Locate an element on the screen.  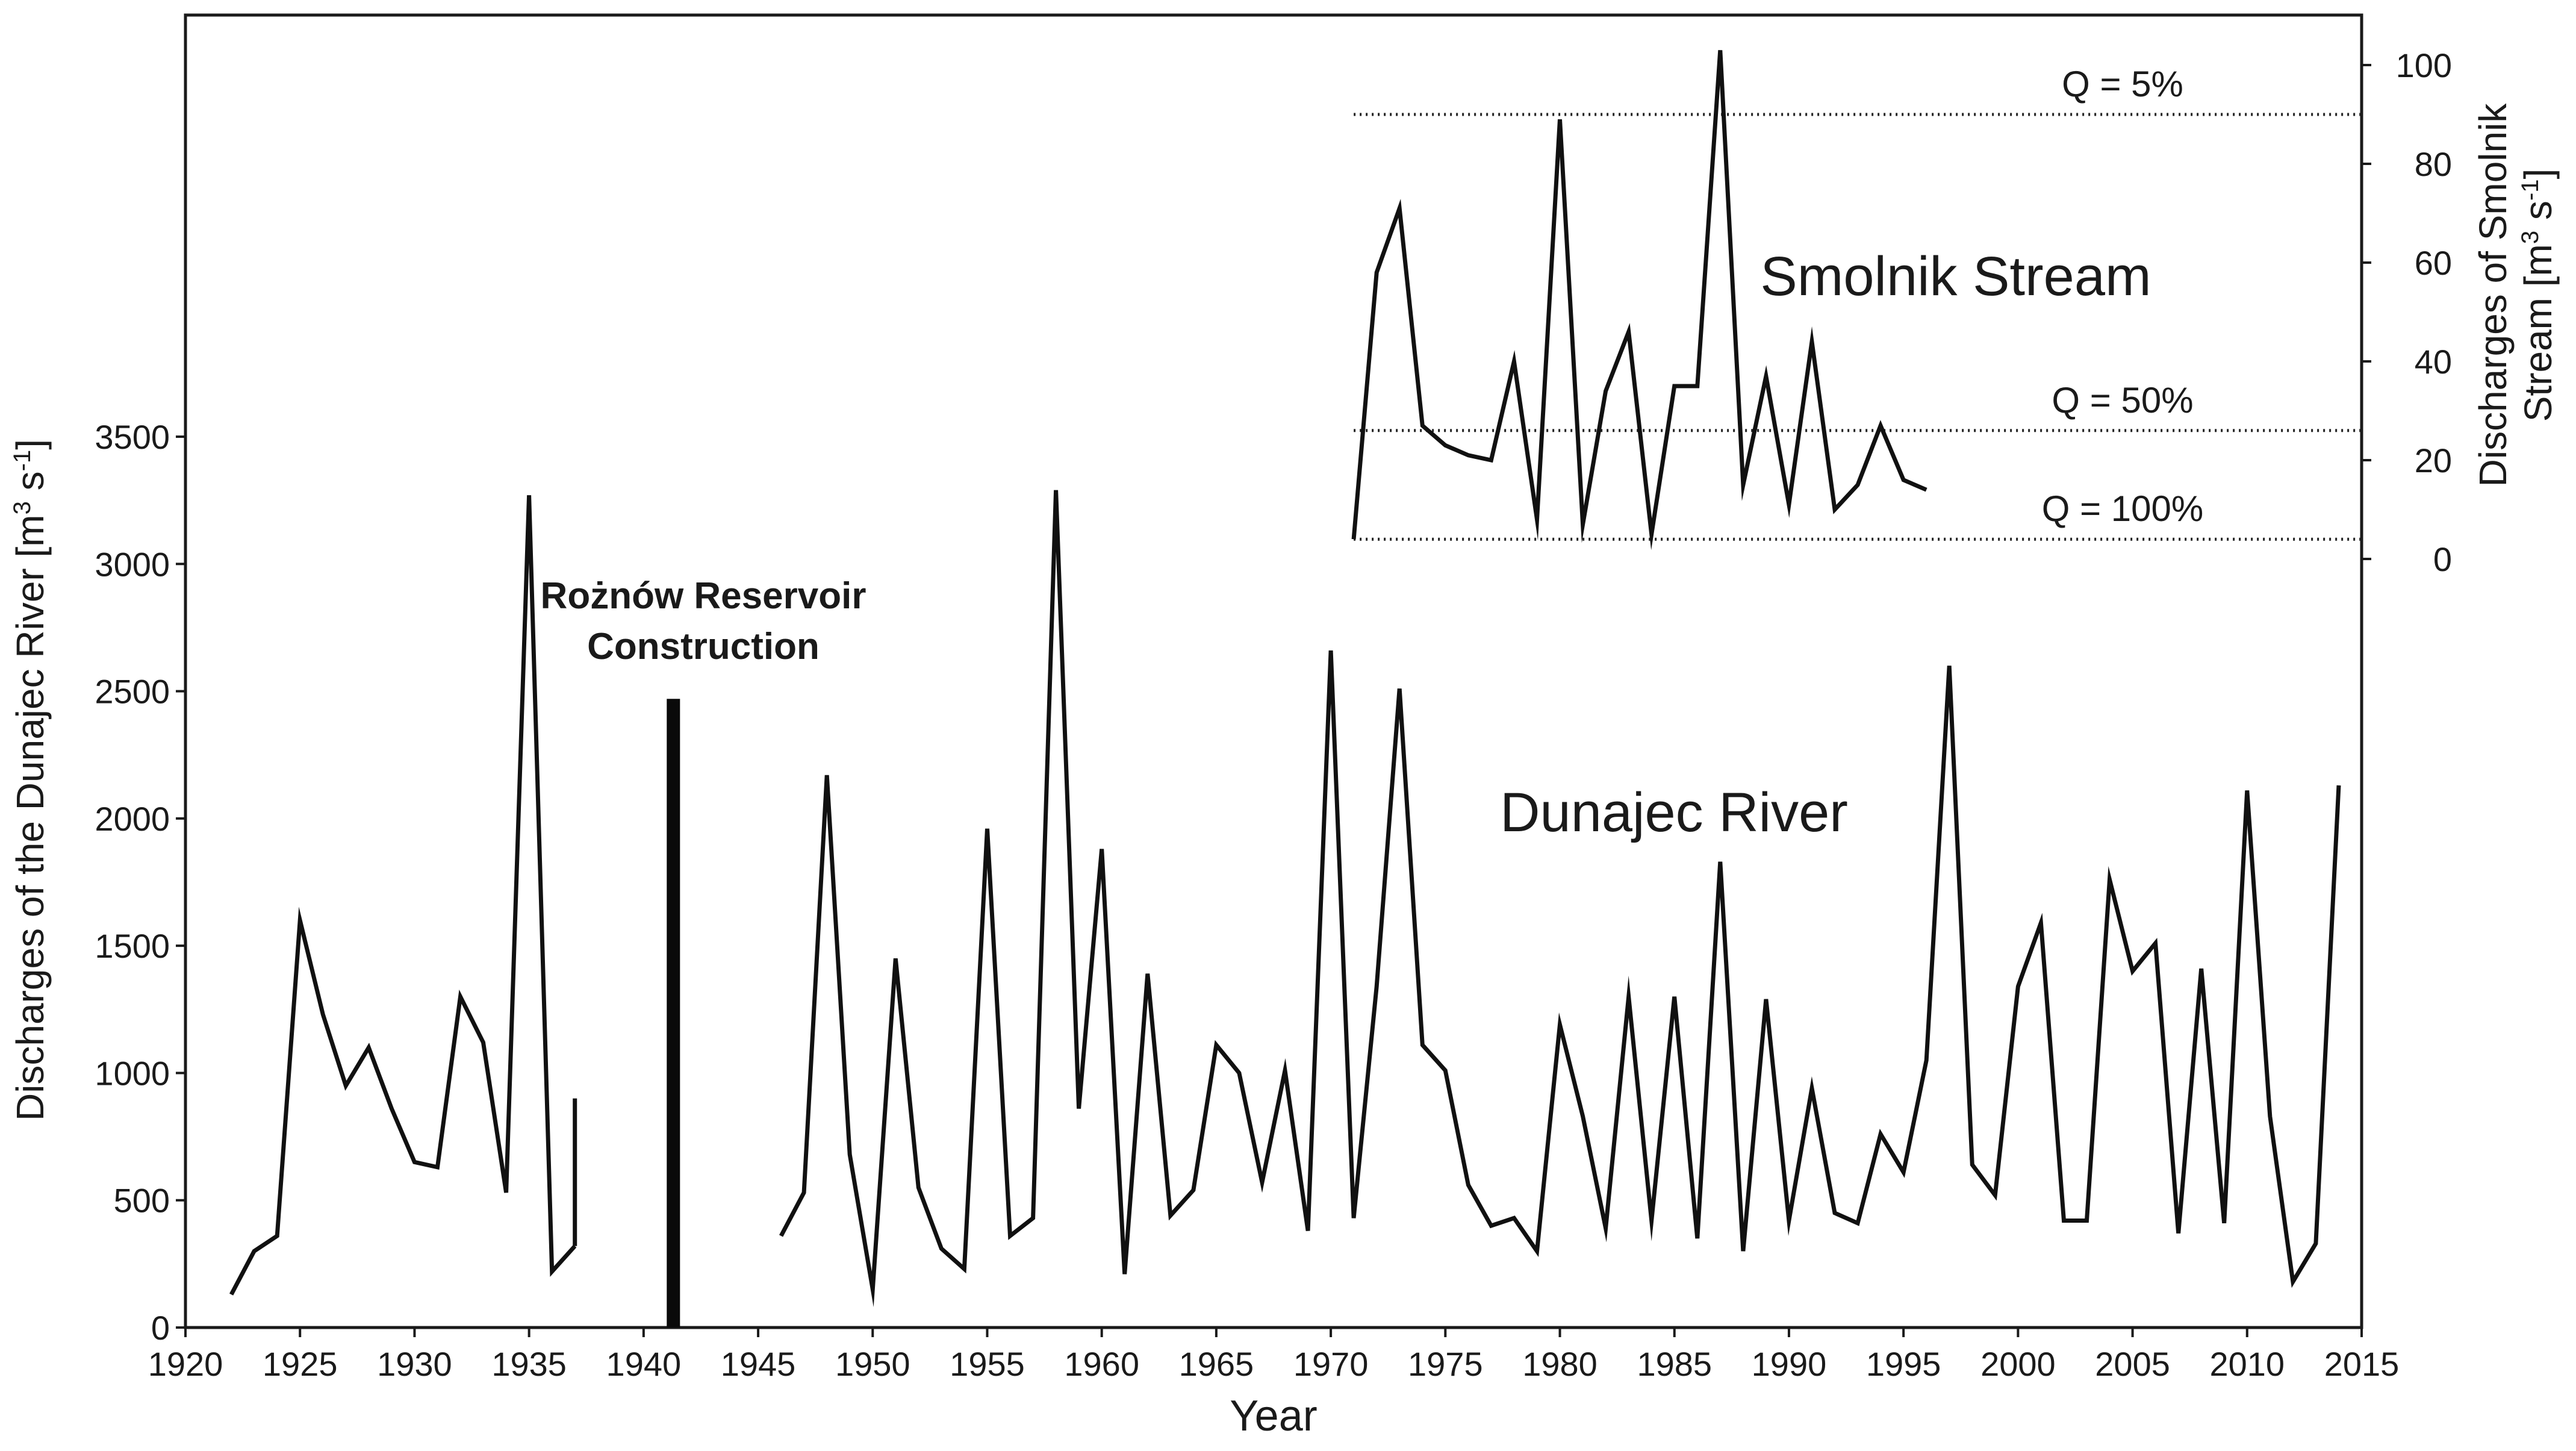
x-tick-label: 1920 is located at coordinates (185, 1364).